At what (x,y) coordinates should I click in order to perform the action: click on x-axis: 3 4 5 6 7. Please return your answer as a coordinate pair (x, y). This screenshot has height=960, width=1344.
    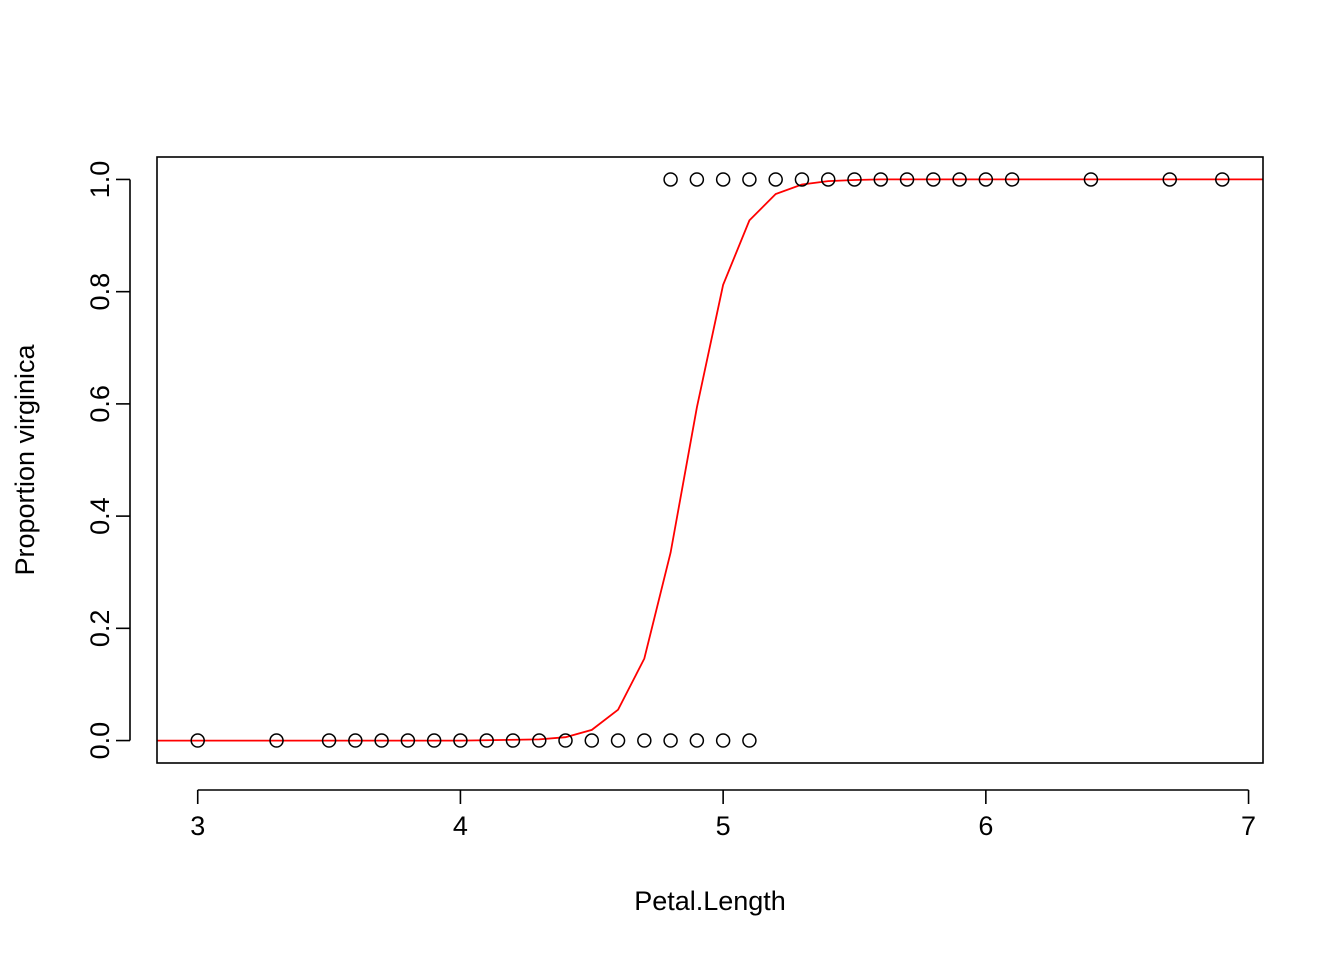
    Looking at the image, I should click on (723, 815).